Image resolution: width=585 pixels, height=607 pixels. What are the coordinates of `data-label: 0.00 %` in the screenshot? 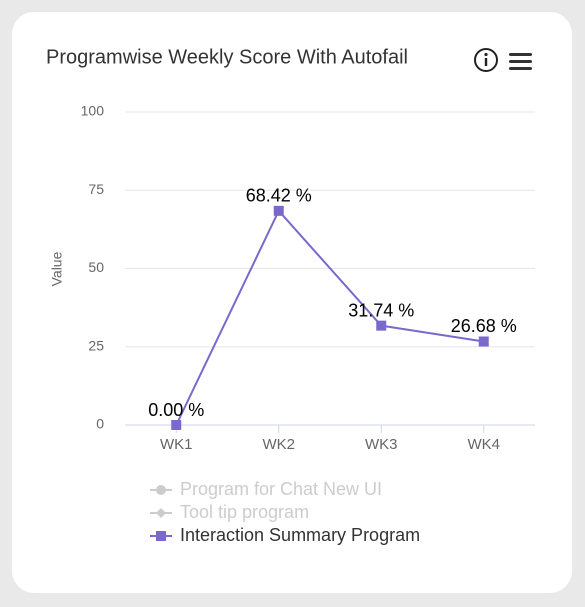 It's located at (176, 410).